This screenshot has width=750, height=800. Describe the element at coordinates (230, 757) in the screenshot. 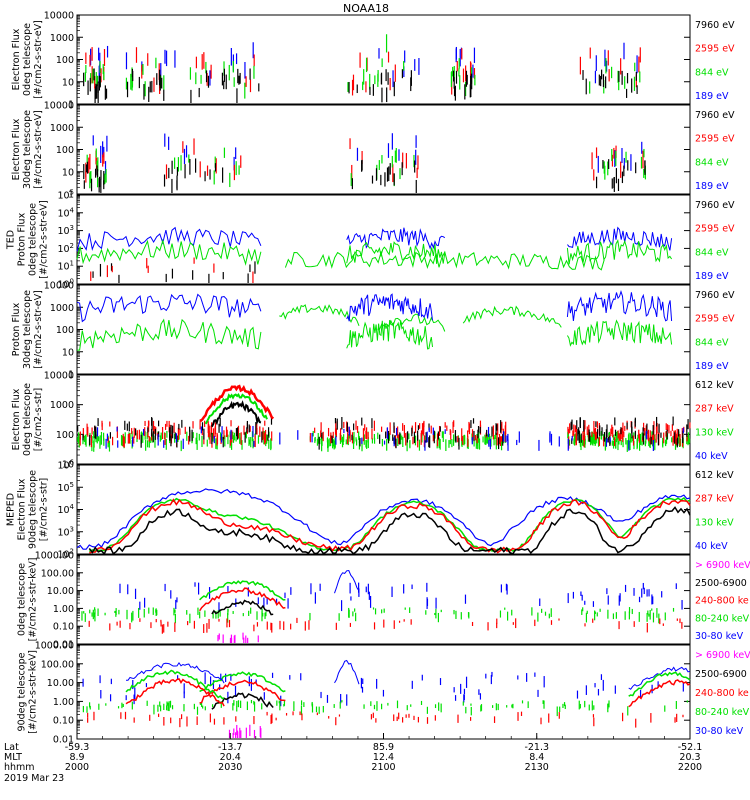

I see `x-tick-label-mlt: 20.4` at that location.